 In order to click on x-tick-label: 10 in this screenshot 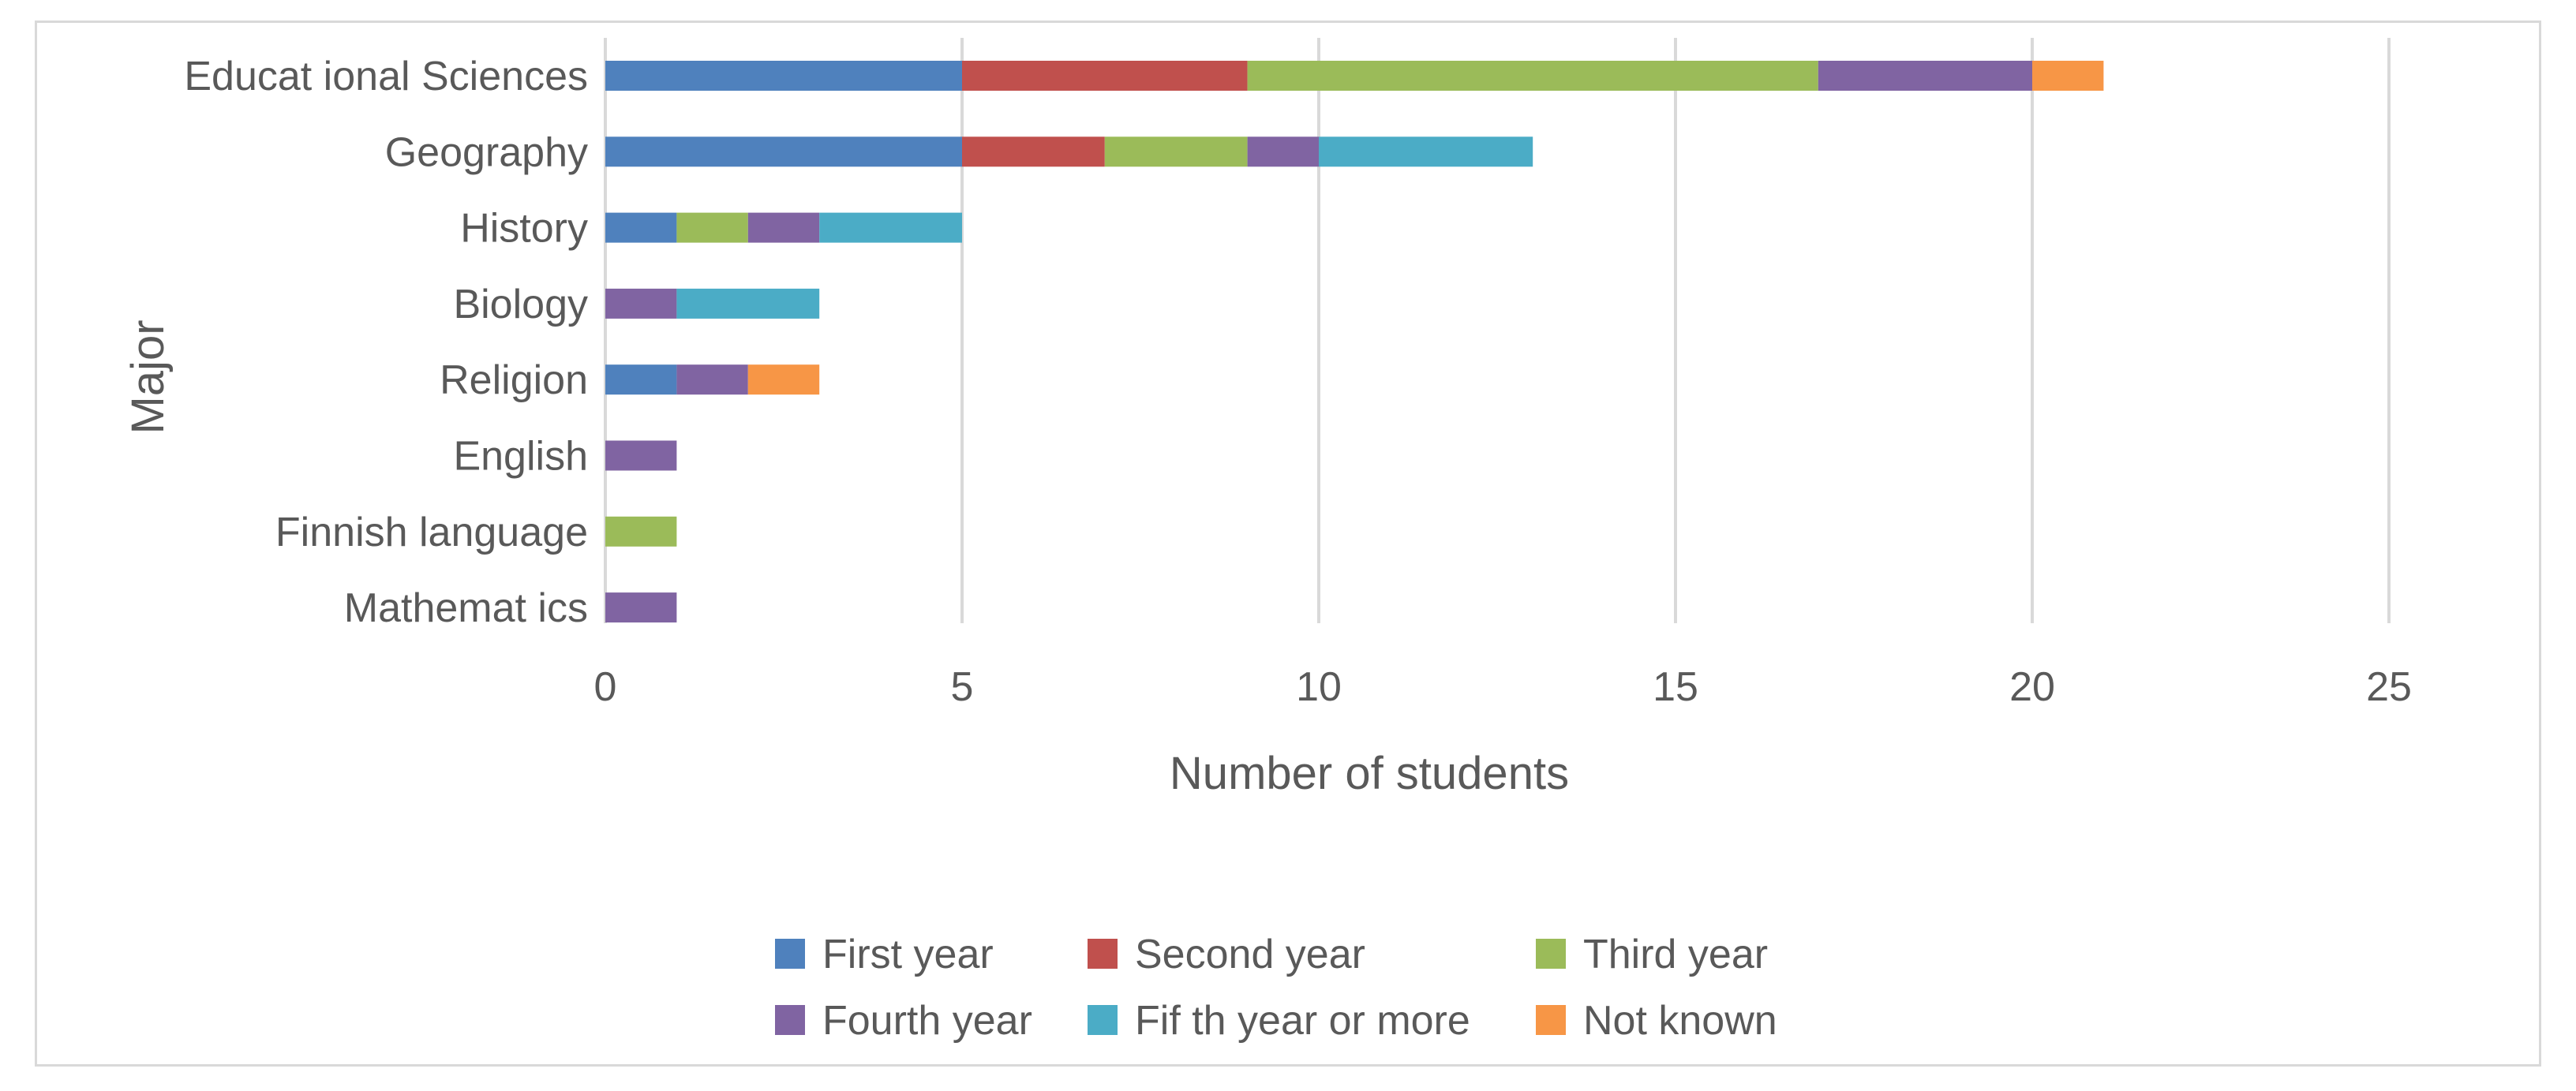, I will do `click(1319, 687)`.